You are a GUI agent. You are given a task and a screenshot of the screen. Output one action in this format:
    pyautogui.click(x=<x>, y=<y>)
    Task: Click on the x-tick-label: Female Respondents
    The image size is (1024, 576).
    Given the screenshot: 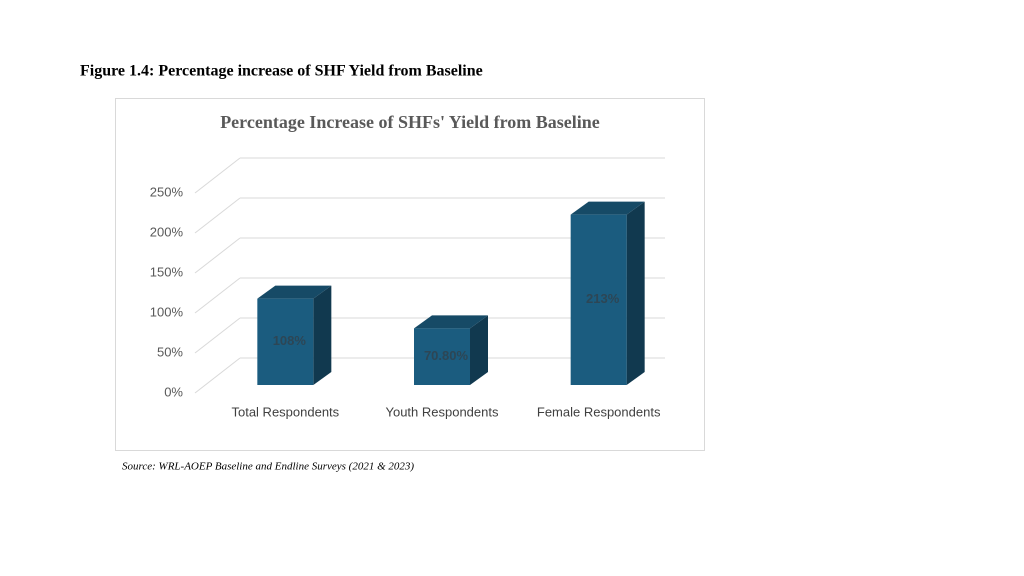 What is the action you would take?
    pyautogui.click(x=599, y=411)
    